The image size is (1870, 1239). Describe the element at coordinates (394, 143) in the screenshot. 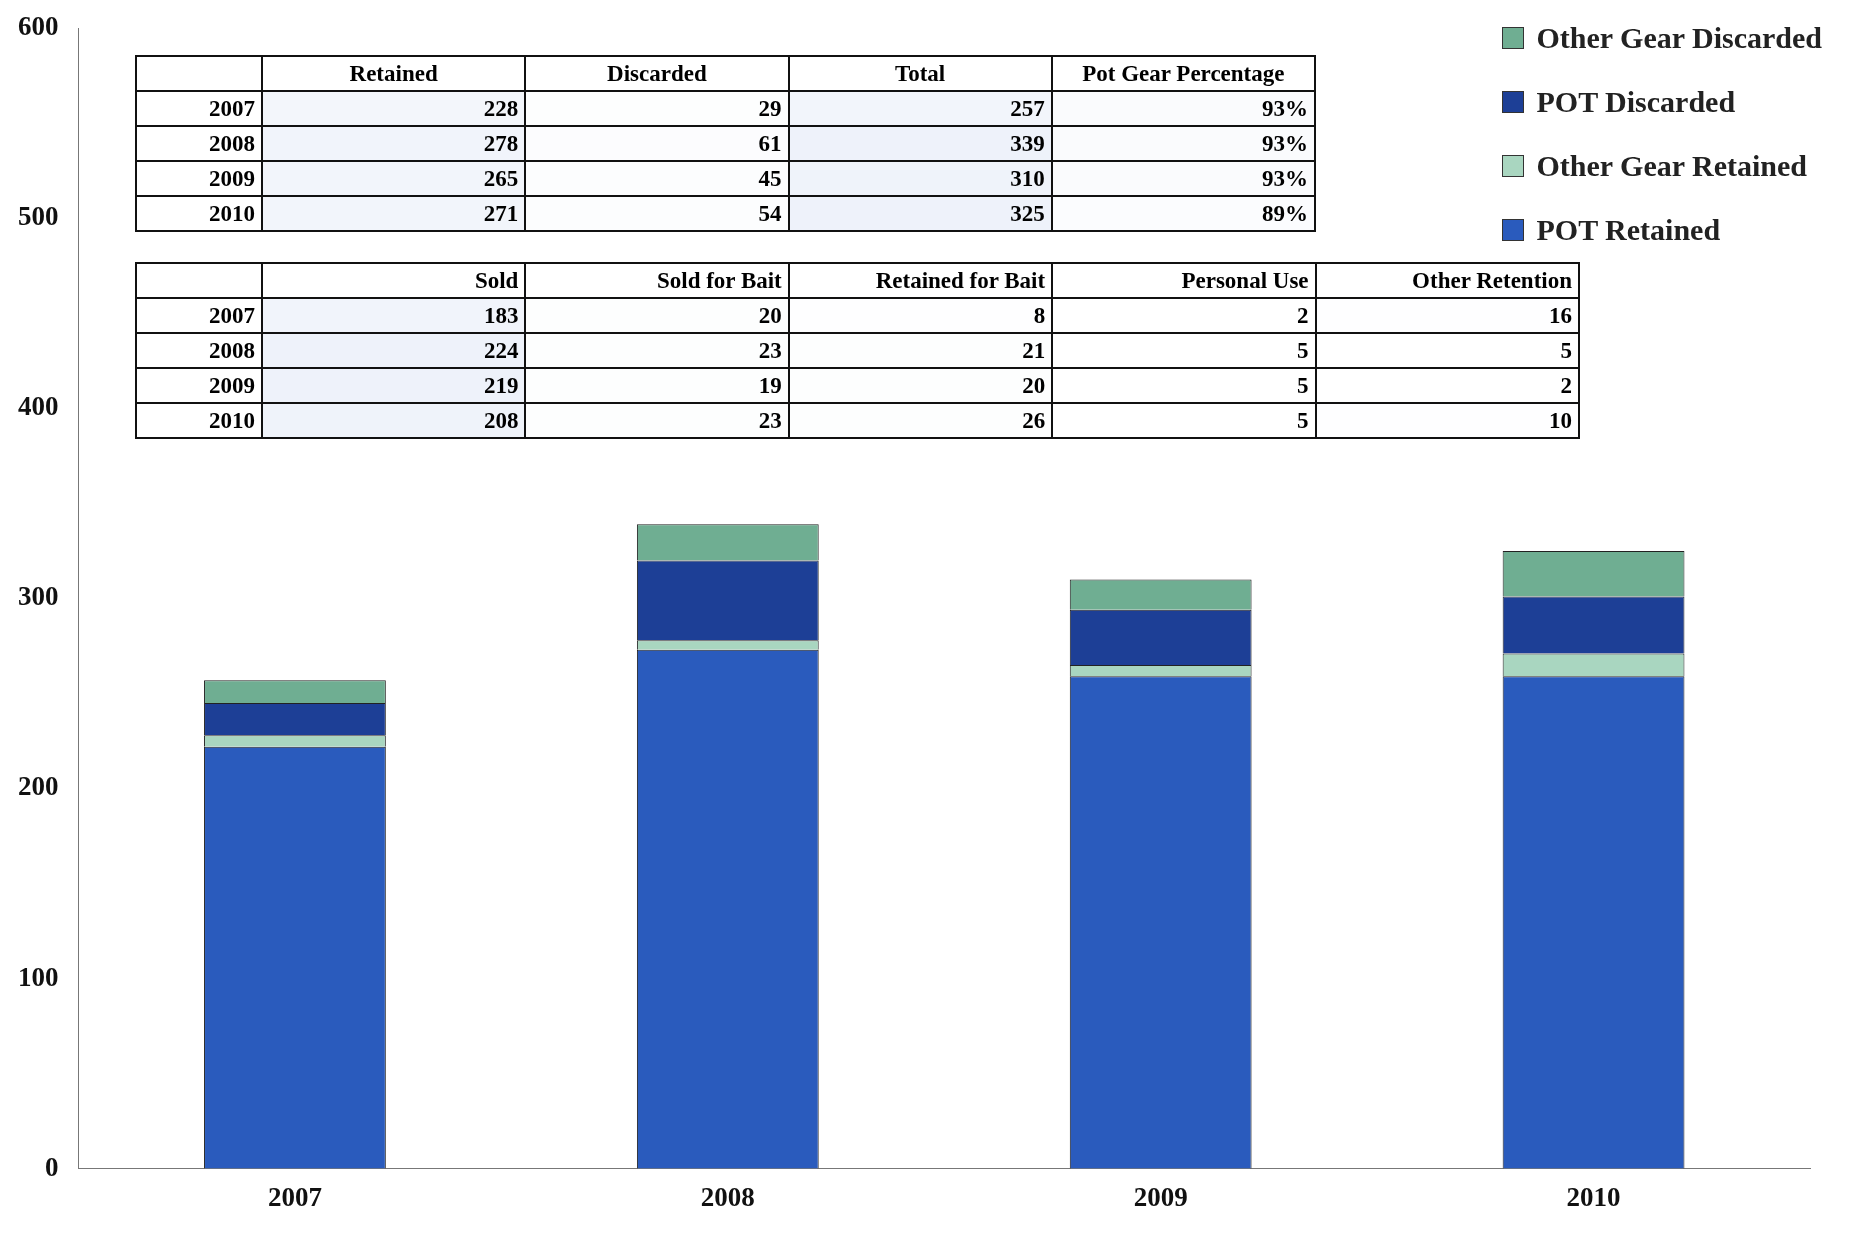

I see `data-label: 278` at that location.